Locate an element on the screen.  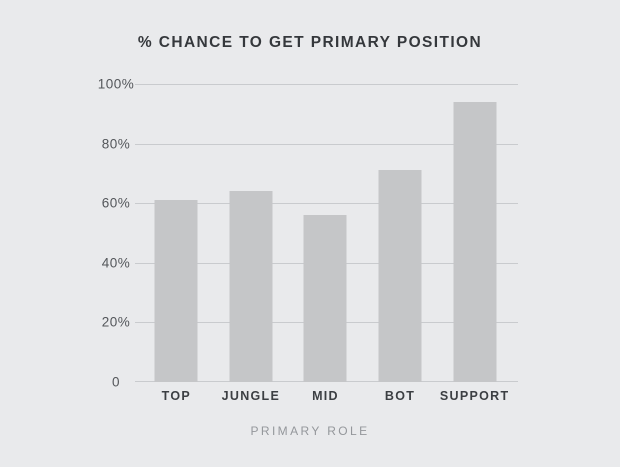
bar-column-support is located at coordinates (474, 233).